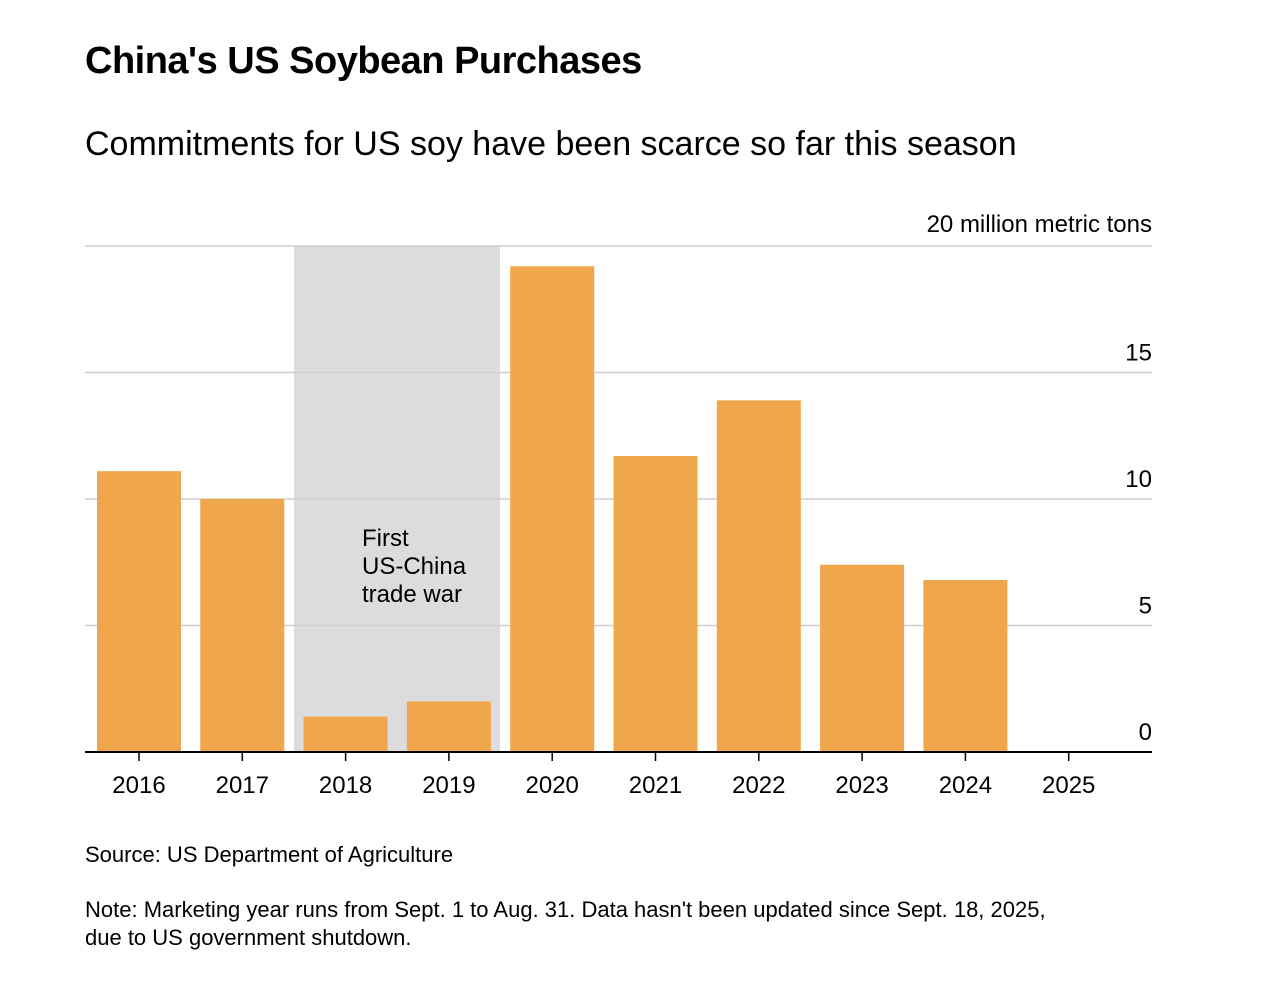 The height and width of the screenshot is (982, 1280). What do you see at coordinates (965, 785) in the screenshot?
I see `x-tick-label-2024: 2024` at bounding box center [965, 785].